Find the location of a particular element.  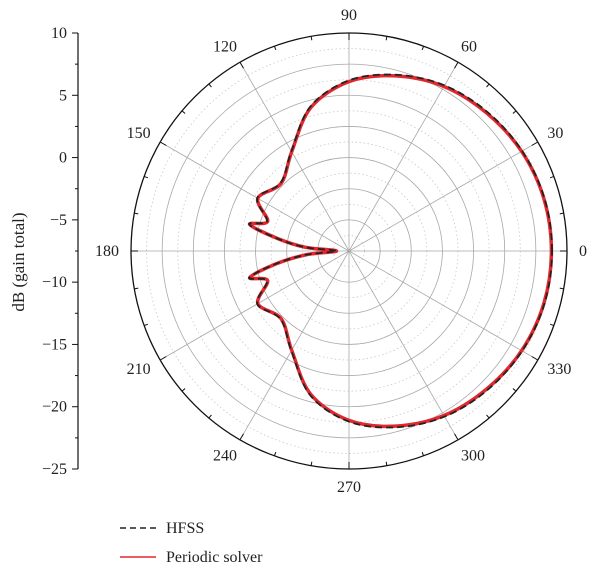

legend-label: Periodic solver is located at coordinates (214, 557).